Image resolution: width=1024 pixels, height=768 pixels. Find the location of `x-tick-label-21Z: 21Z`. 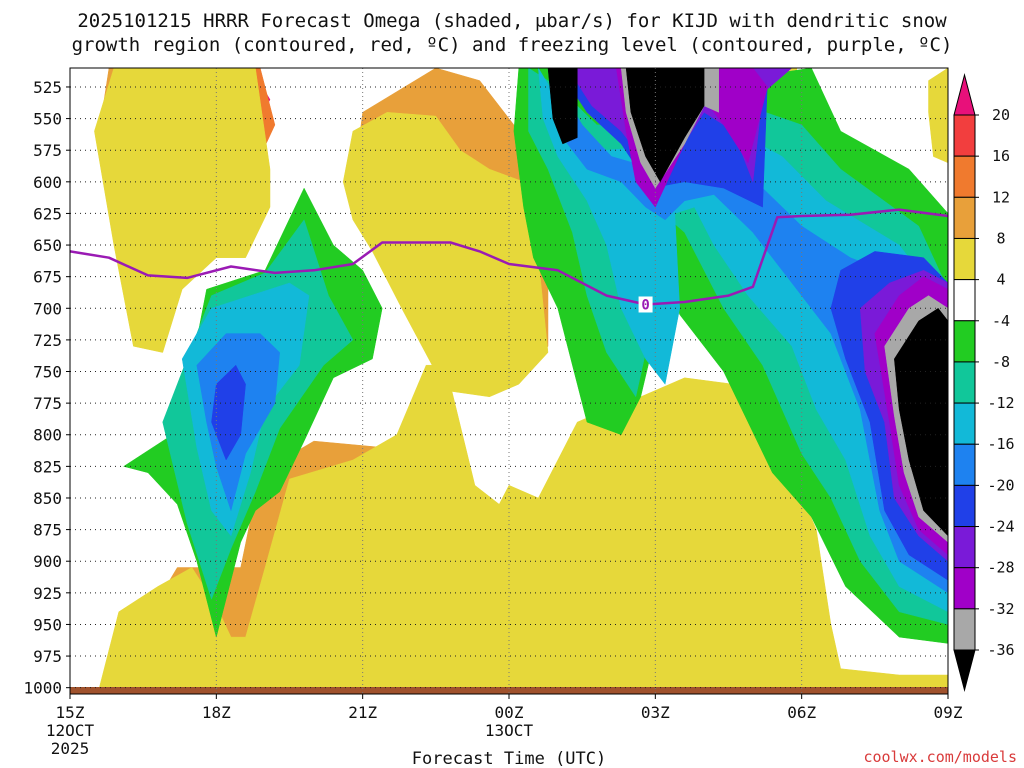

x-tick-label-21Z: 21Z is located at coordinates (362, 712).